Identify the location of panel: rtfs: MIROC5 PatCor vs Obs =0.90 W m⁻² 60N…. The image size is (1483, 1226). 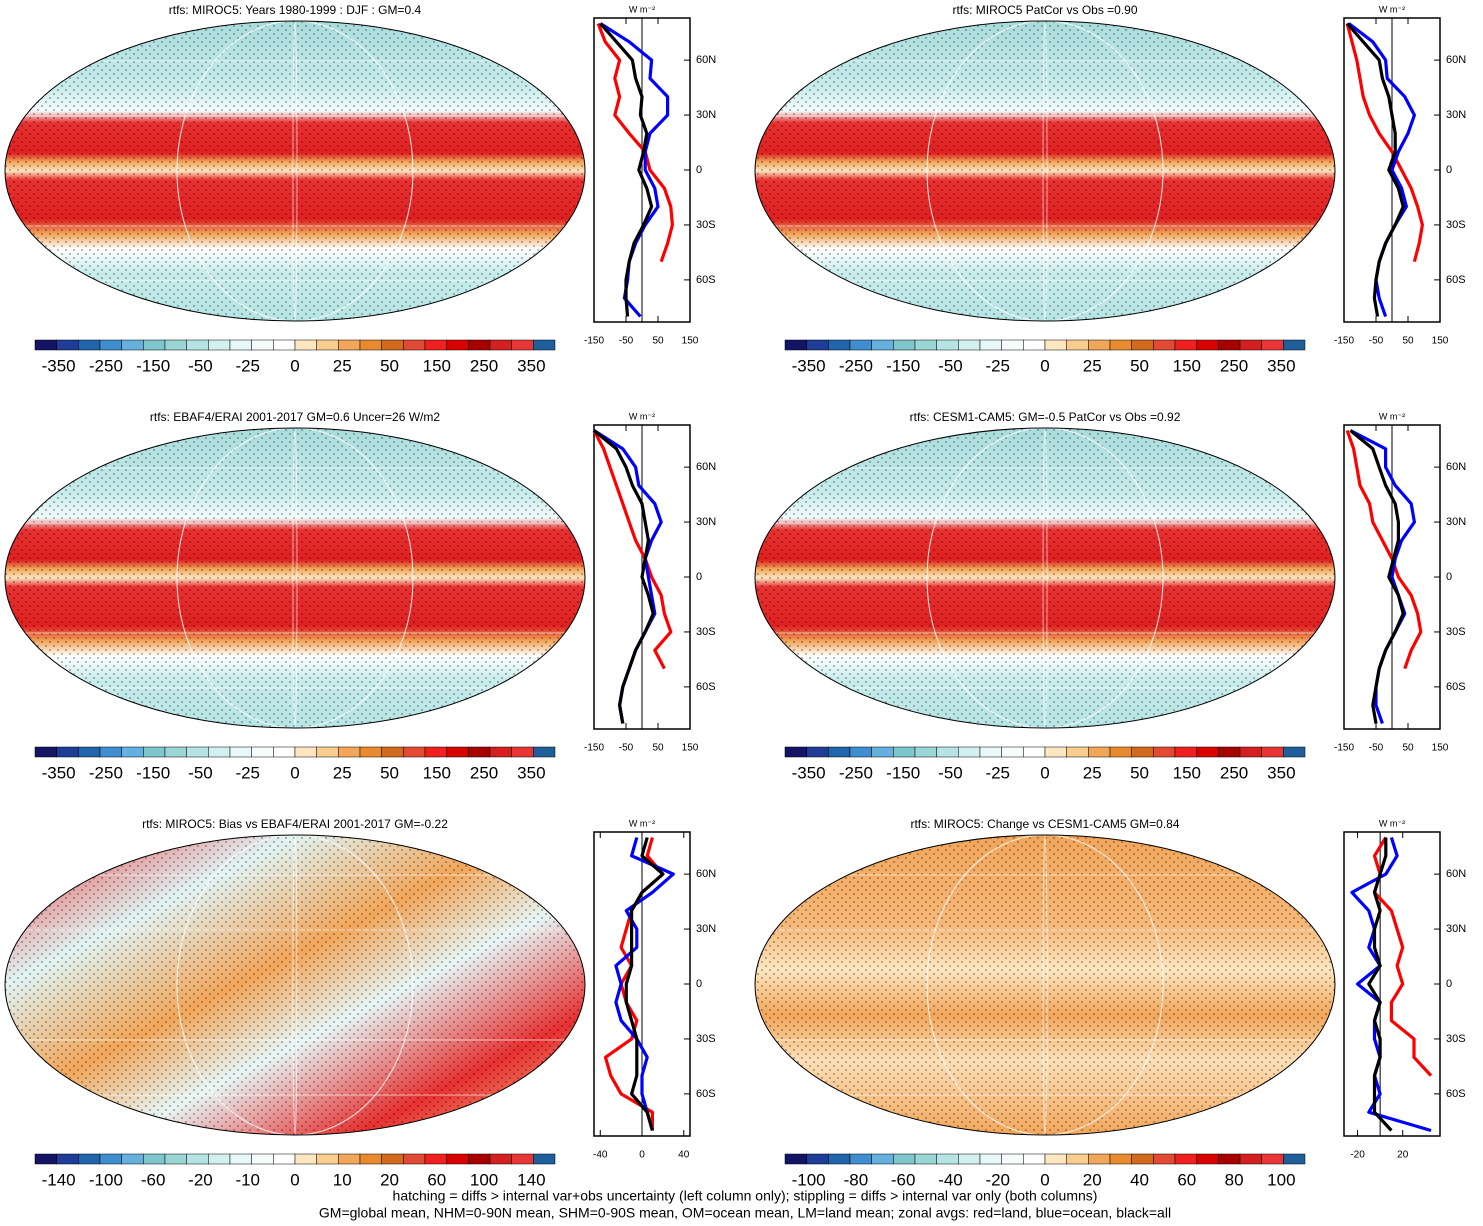
(1110, 189).